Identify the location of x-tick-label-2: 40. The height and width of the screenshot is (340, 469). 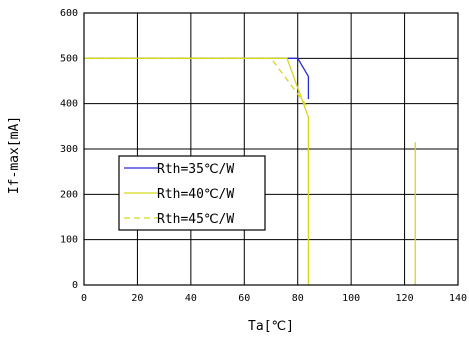
(191, 298).